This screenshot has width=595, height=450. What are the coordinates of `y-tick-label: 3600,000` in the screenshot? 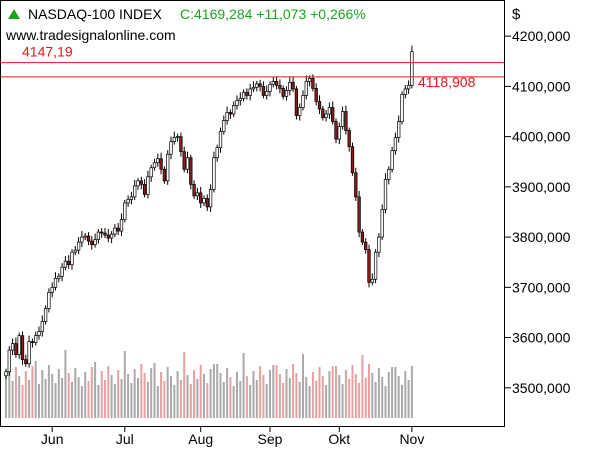 It's located at (541, 338).